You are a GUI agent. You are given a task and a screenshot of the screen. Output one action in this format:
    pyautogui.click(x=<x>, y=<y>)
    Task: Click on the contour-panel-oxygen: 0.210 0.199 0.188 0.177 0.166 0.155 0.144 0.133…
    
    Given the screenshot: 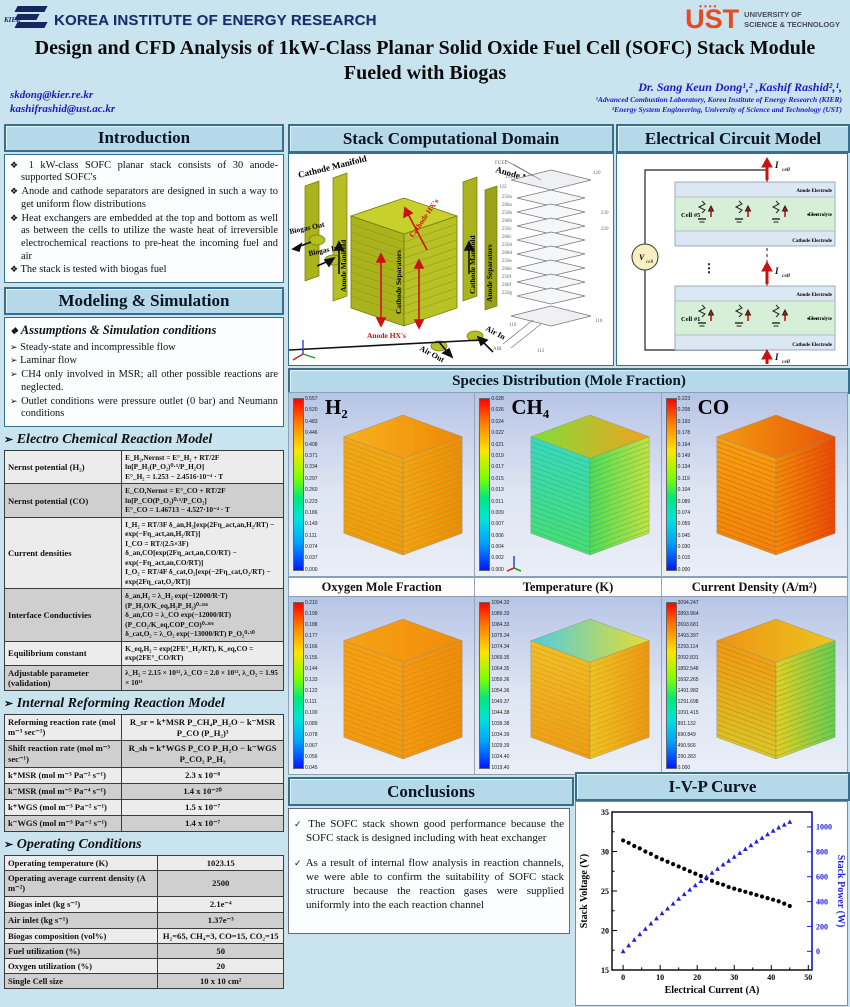 What is the action you would take?
    pyautogui.click(x=382, y=685)
    